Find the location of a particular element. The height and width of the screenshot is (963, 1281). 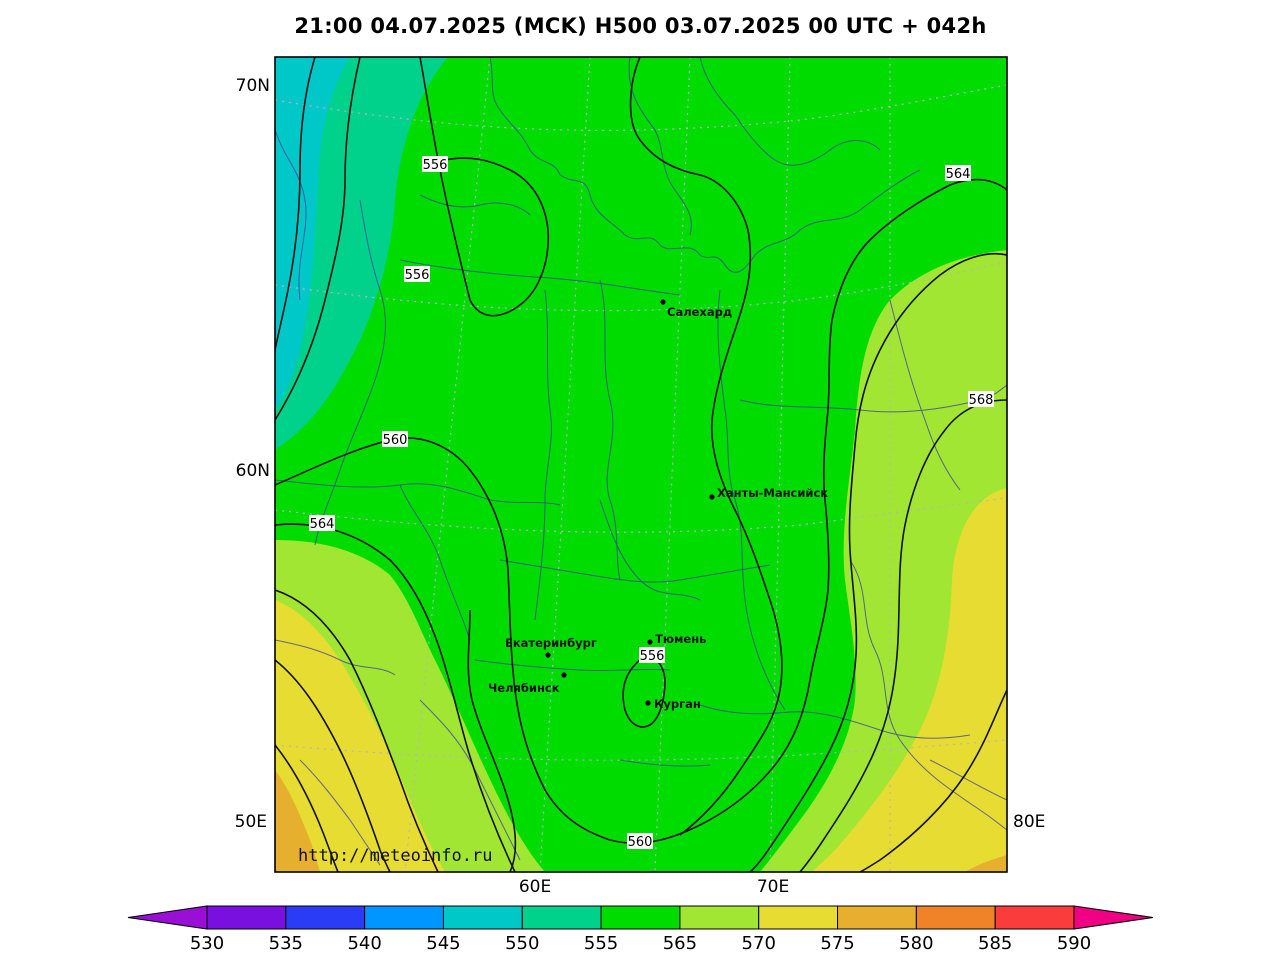

city-yekaterinburg: Екатеринбург is located at coordinates (551, 647).